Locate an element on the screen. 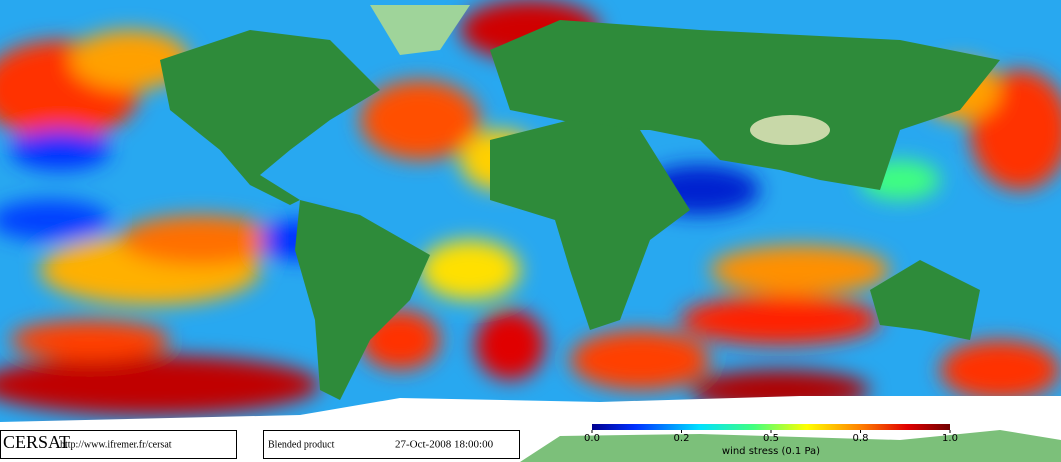 The height and width of the screenshot is (462, 1061). colorbar-tick-label: 0.8 is located at coordinates (861, 438).